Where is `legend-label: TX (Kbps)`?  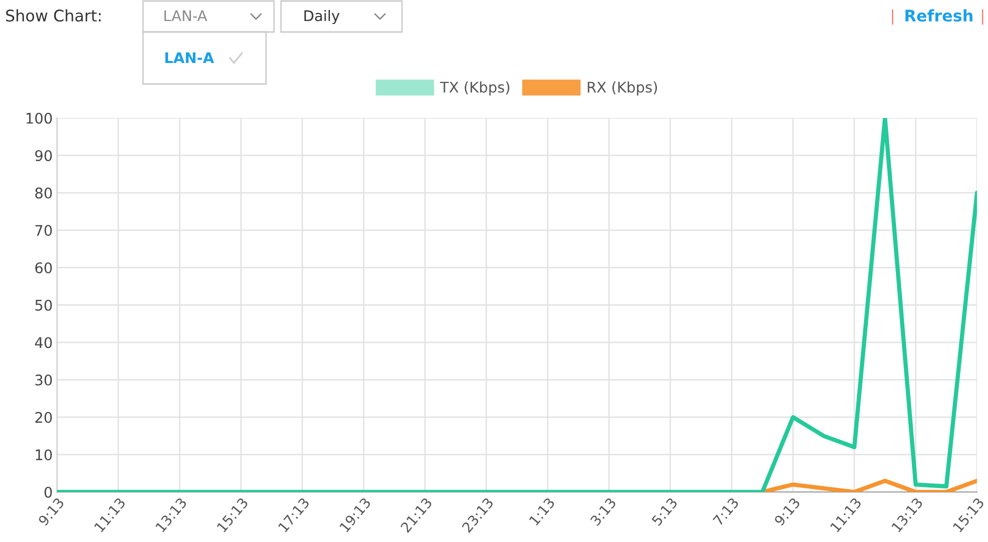 legend-label: TX (Kbps) is located at coordinates (475, 88).